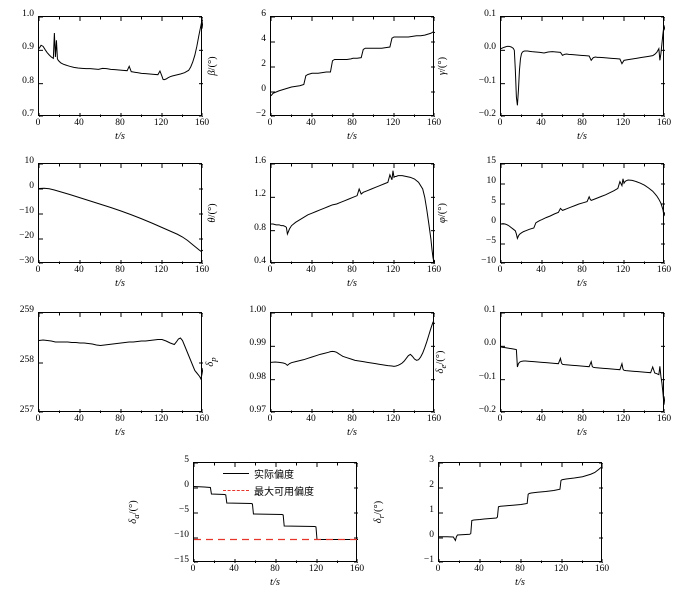 This screenshot has height=614, width=700. What do you see at coordinates (134, 512) in the screenshot?
I see `y-axis-label-delta_a: δa/(°)` at bounding box center [134, 512].